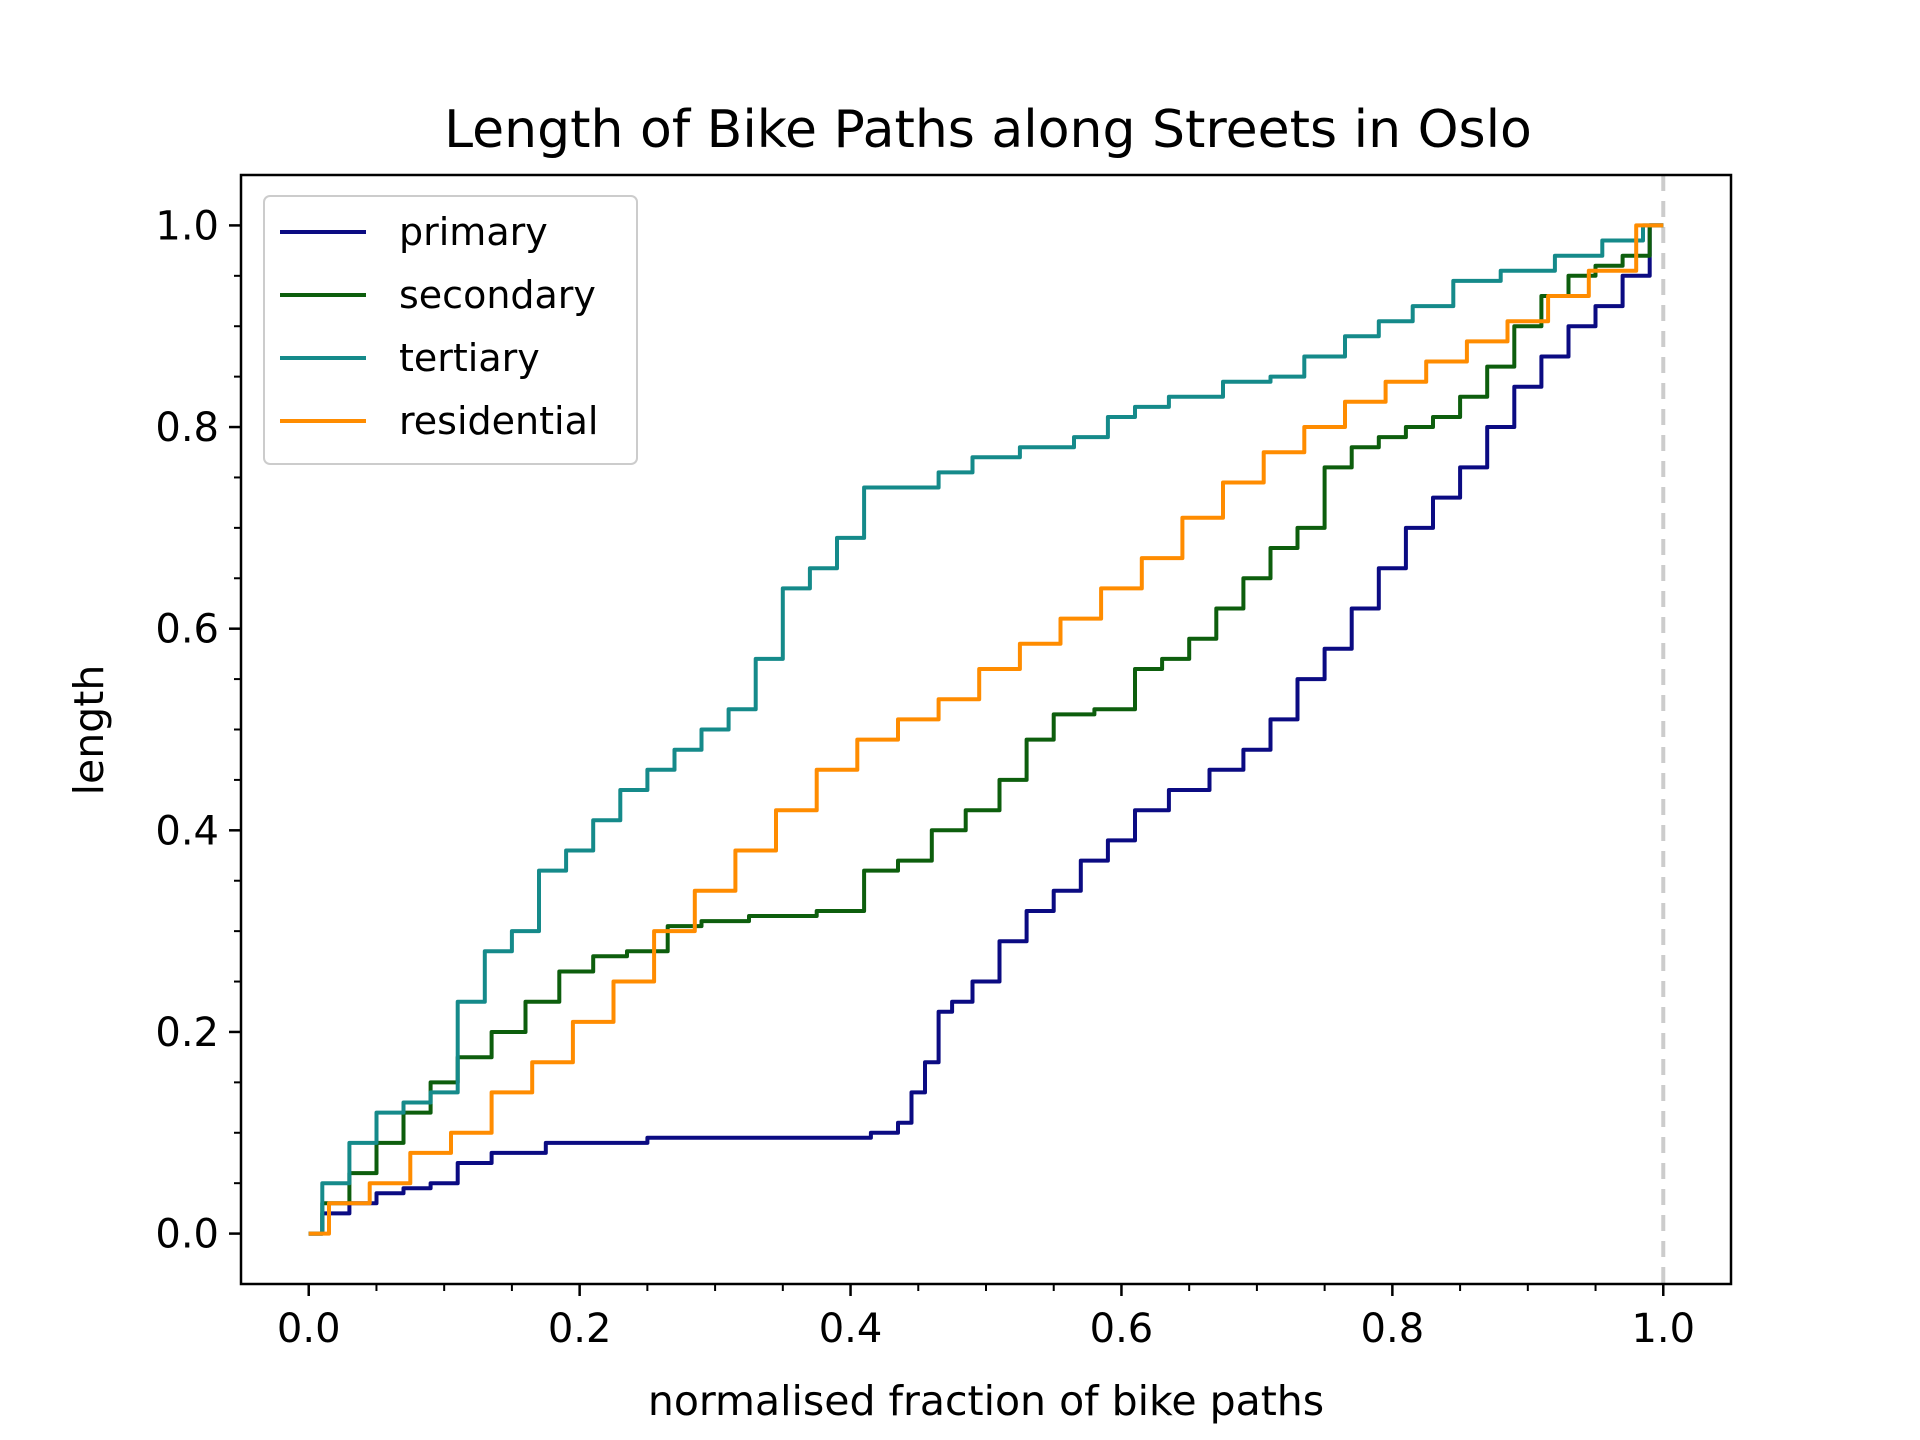  Describe the element at coordinates (580, 1329) in the screenshot. I see `x-tick-label: 0.2` at that location.